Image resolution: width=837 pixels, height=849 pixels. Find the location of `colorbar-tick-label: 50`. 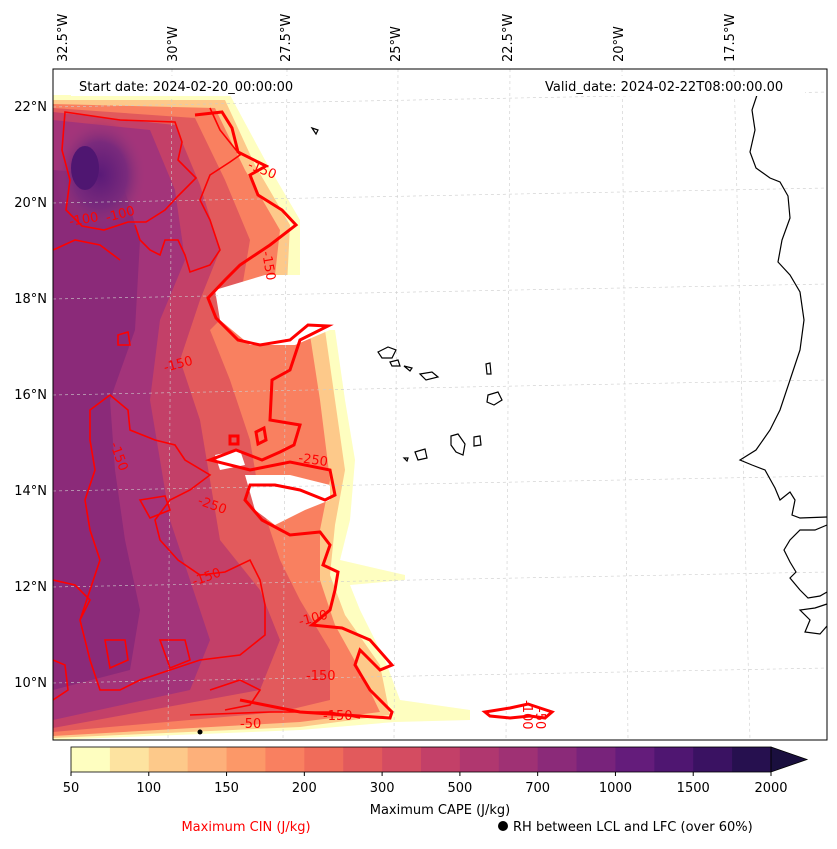

colorbar-tick-label: 50 is located at coordinates (71, 788).